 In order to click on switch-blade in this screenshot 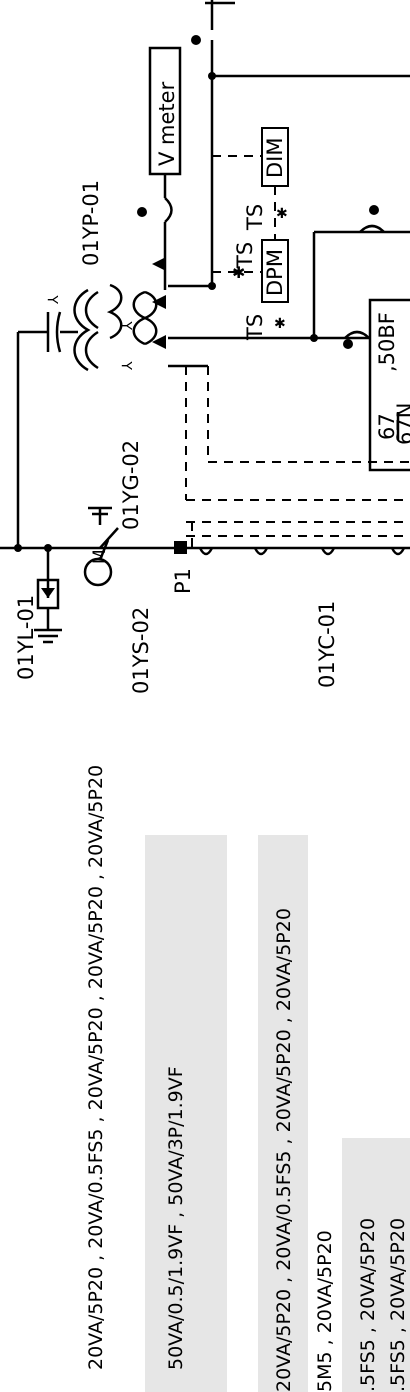, I will do `click(109, 538)`.